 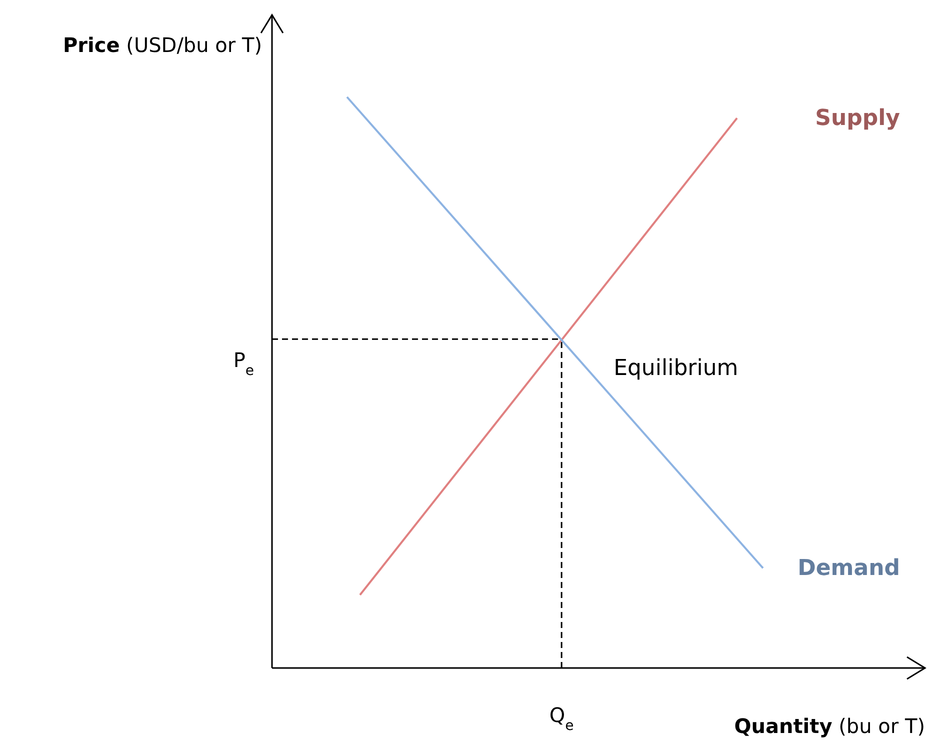 I want to click on x-axis-title: Quantity (bu or T), so click(x=829, y=726).